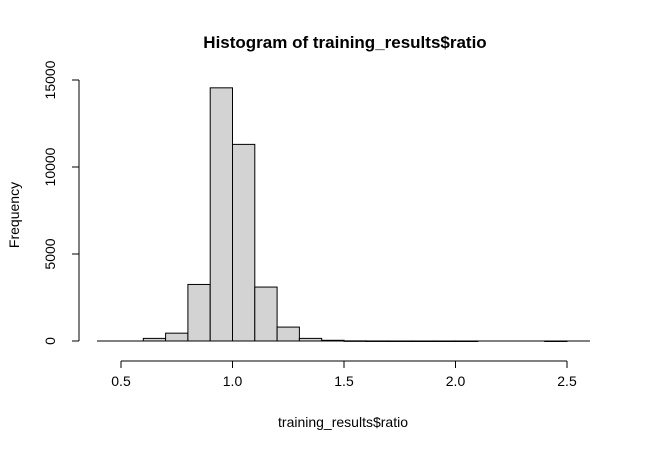 The height and width of the screenshot is (450, 650). What do you see at coordinates (121, 381) in the screenshot?
I see `x-tick-label: 0.5` at bounding box center [121, 381].